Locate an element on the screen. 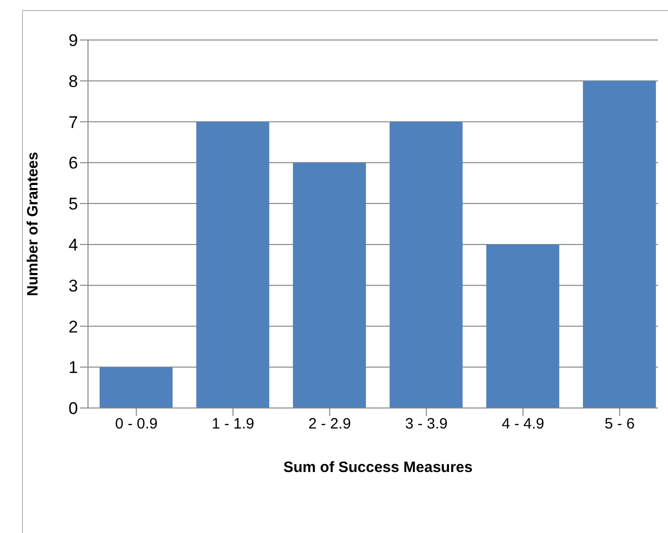 The image size is (668, 533). x-tick-label: 3 - 3.9 is located at coordinates (426, 424).